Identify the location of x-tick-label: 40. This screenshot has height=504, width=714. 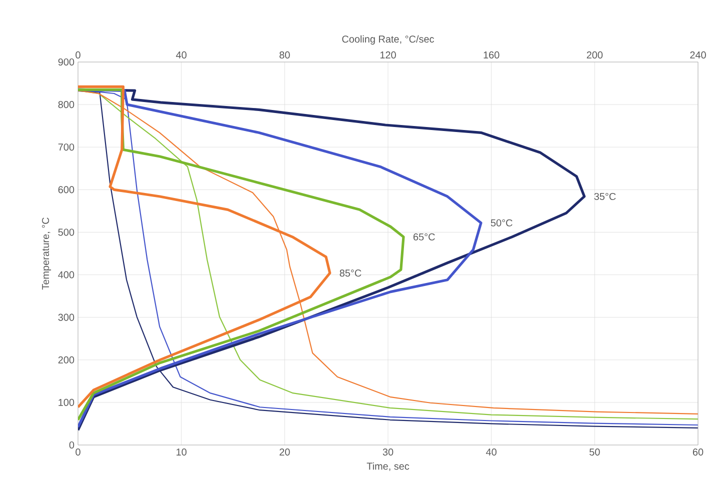
(491, 452).